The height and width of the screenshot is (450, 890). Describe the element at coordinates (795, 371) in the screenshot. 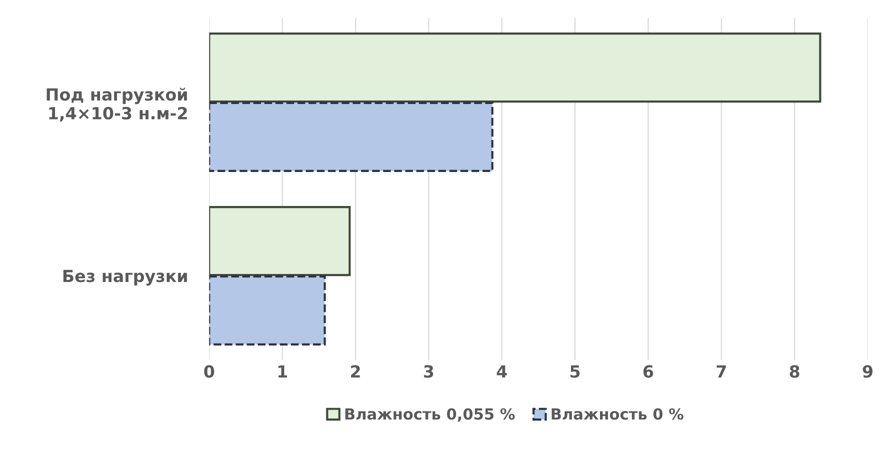

I see `x-tick-label: 8` at that location.